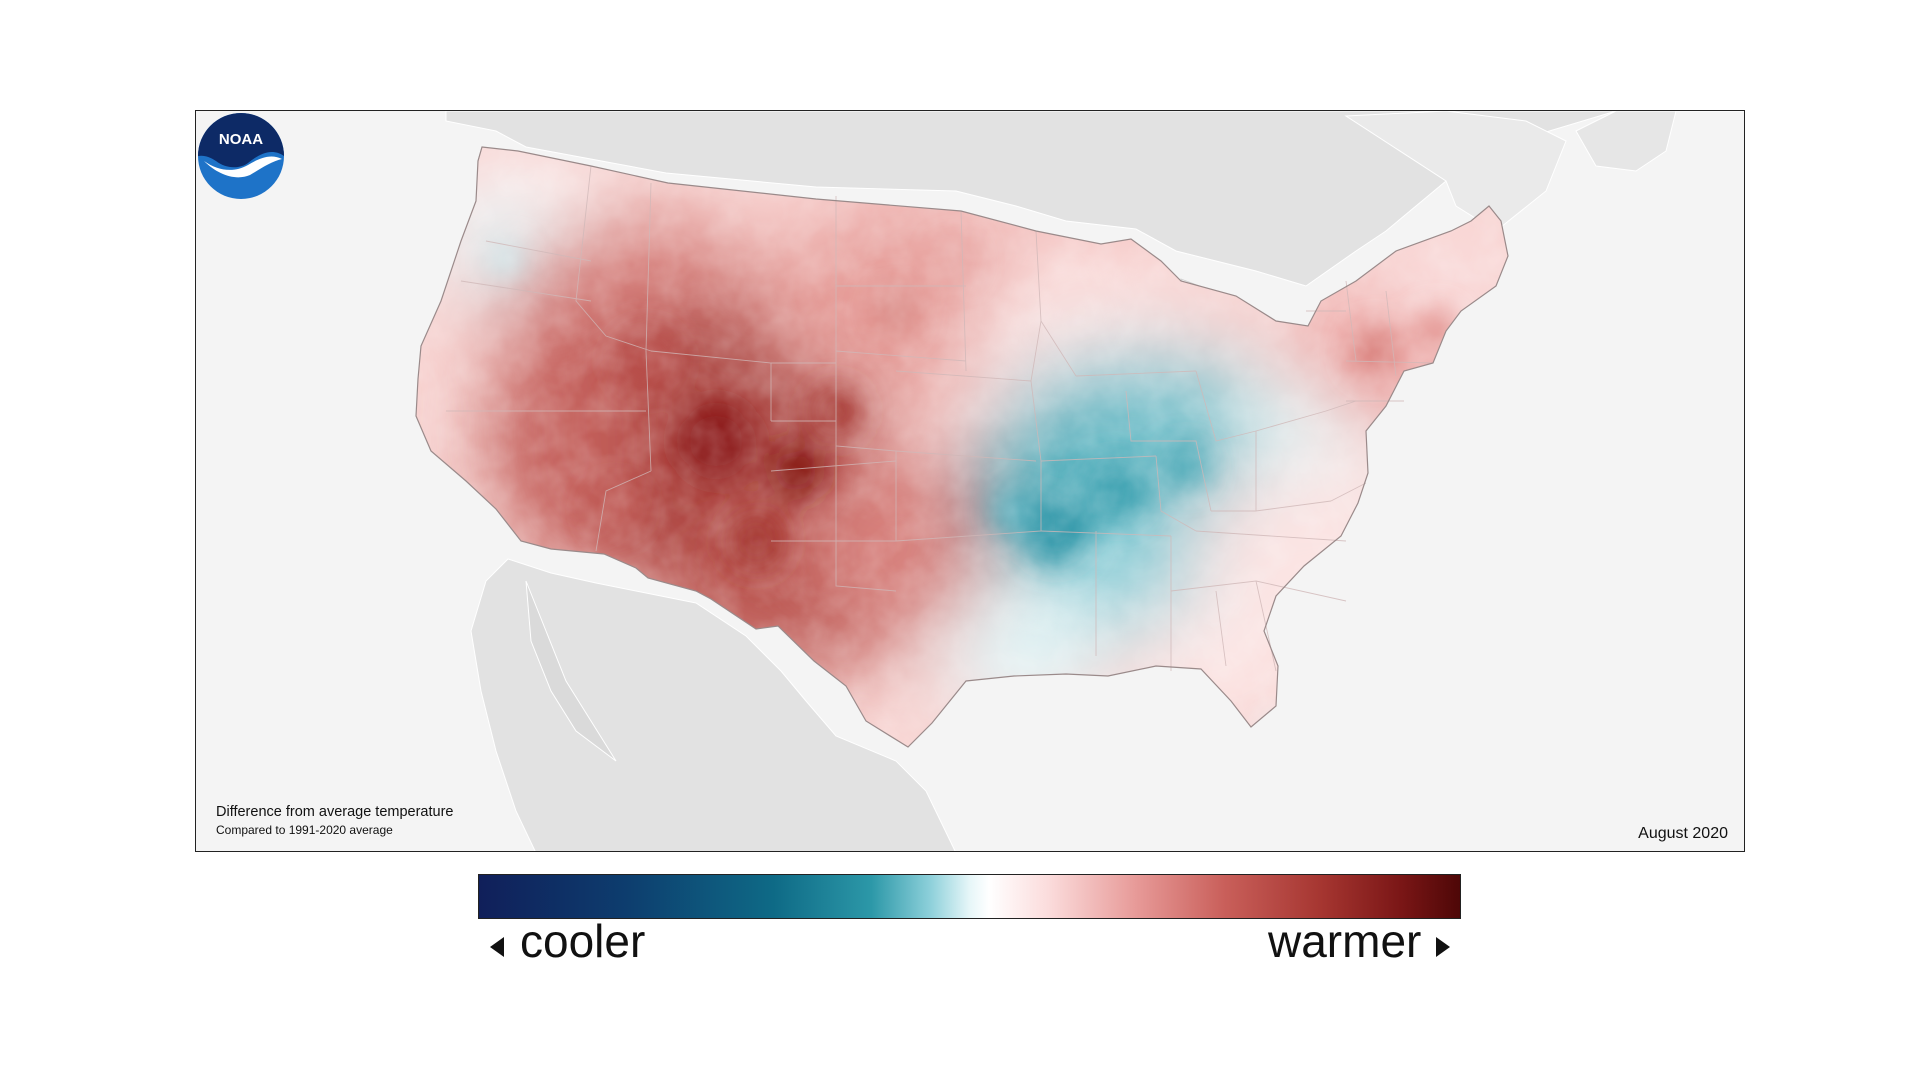 The image size is (1920, 1080). Describe the element at coordinates (1443, 947) in the screenshot. I see `arrow-right-icon` at that location.